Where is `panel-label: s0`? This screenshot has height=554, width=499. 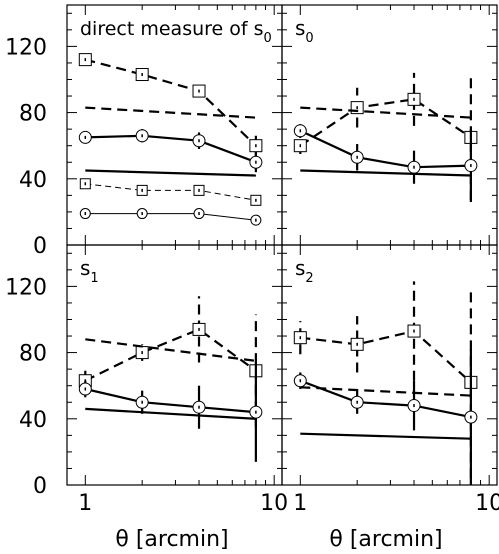 panel-label: s0 is located at coordinates (304, 31).